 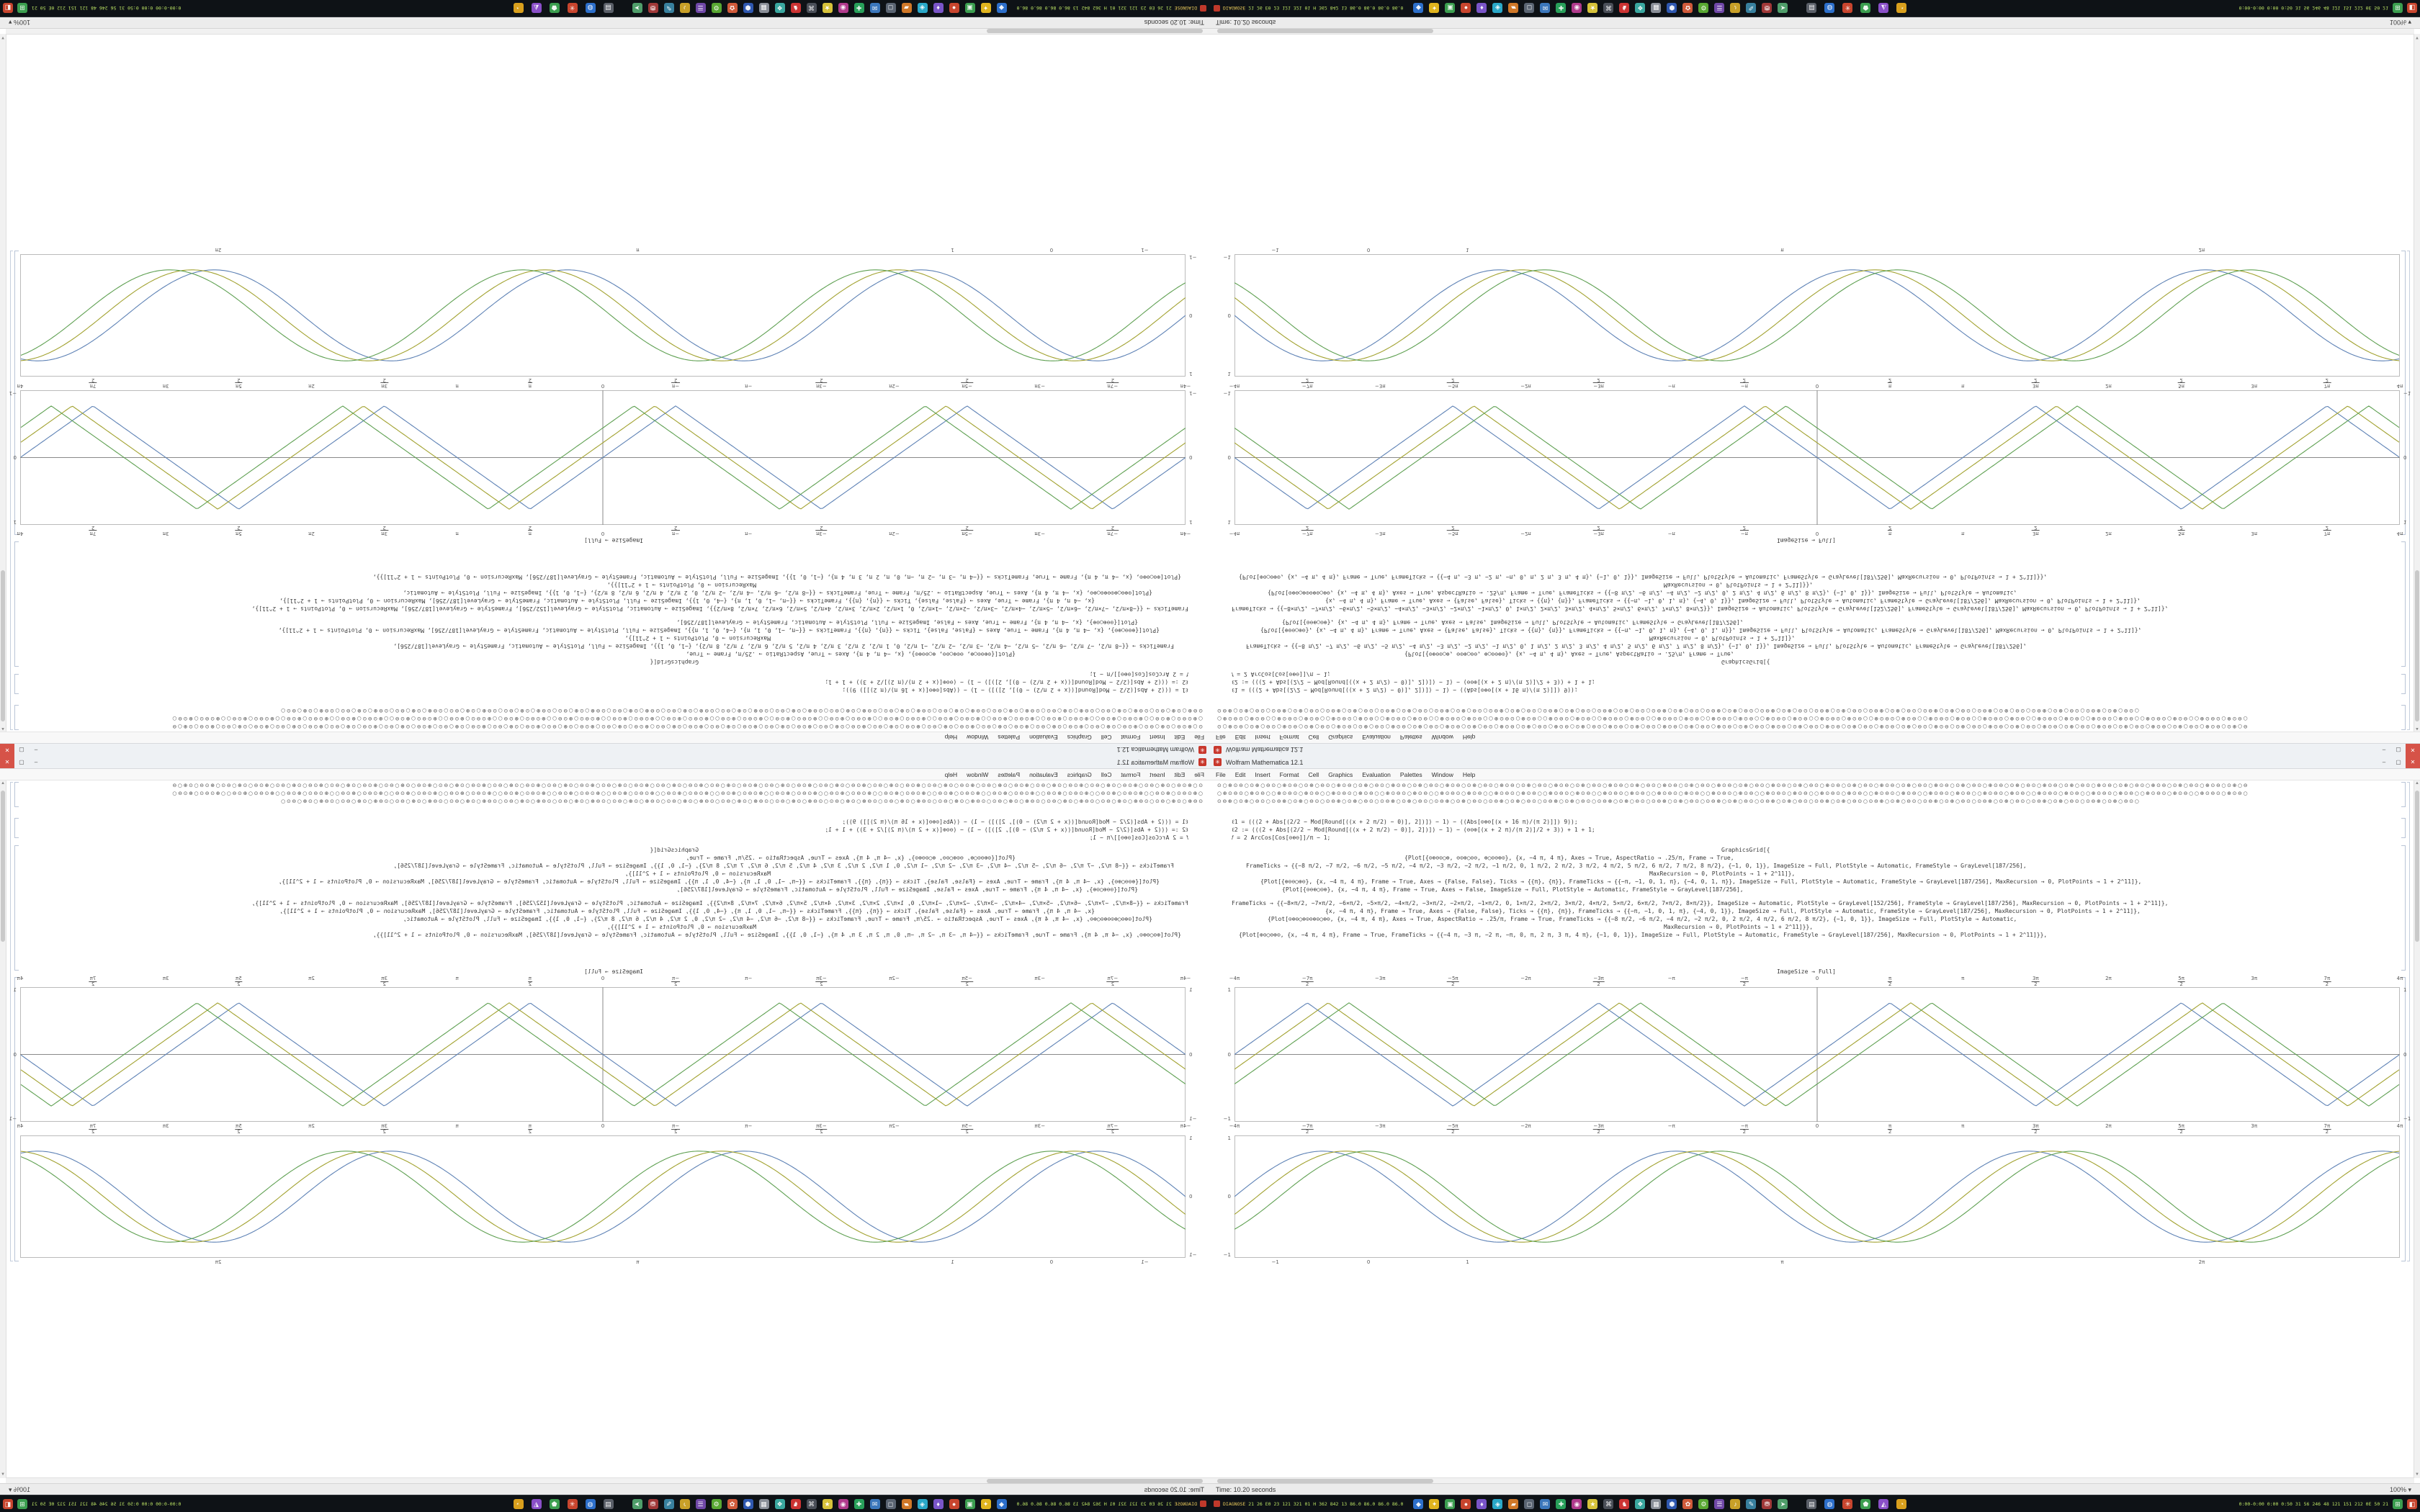 I want to click on taskbar-app-icon: ❖, so click(x=780, y=1503).